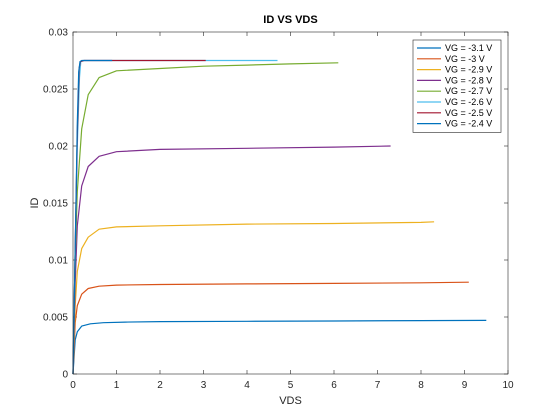 This screenshot has width=560, height=420. What do you see at coordinates (465, 385) in the screenshot?
I see `x-tick-label: 9` at bounding box center [465, 385].